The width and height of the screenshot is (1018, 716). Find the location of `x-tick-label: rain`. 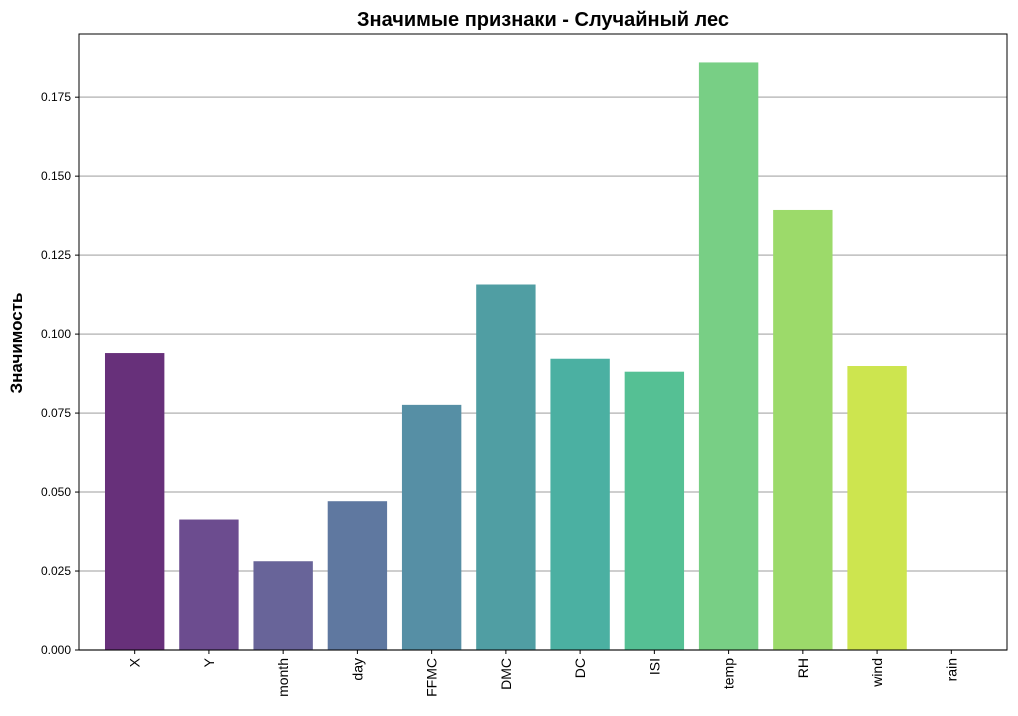

x-tick-label: rain is located at coordinates (951, 669).